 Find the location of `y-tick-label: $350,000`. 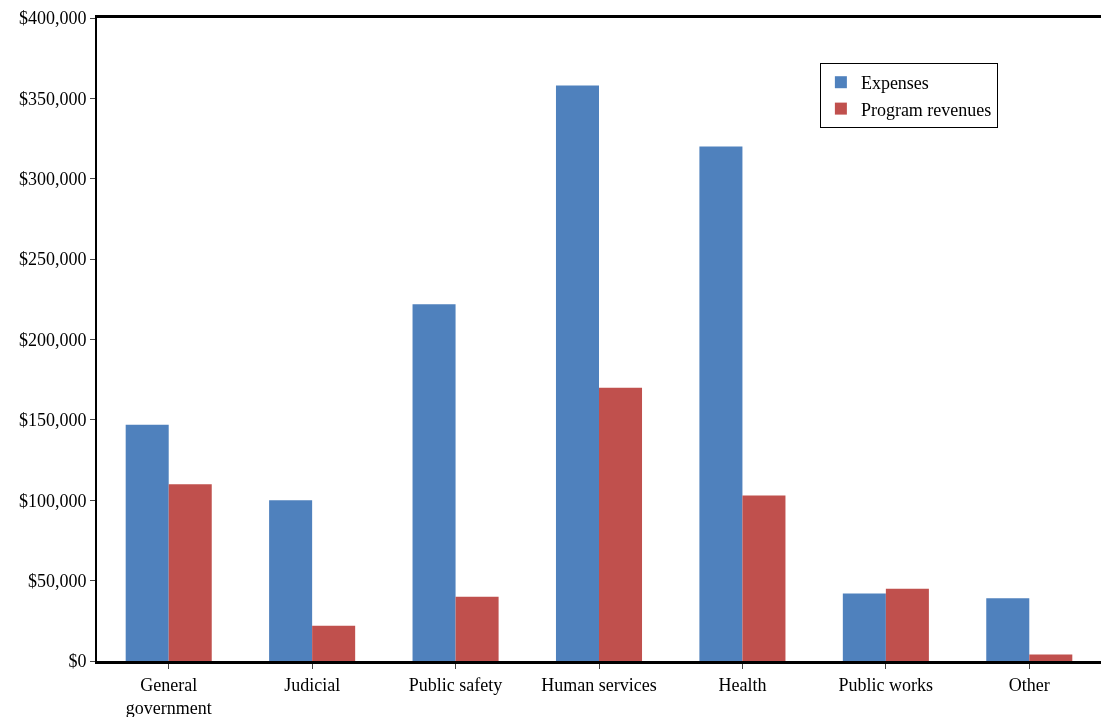

y-tick-label: $350,000 is located at coordinates (52, 98).